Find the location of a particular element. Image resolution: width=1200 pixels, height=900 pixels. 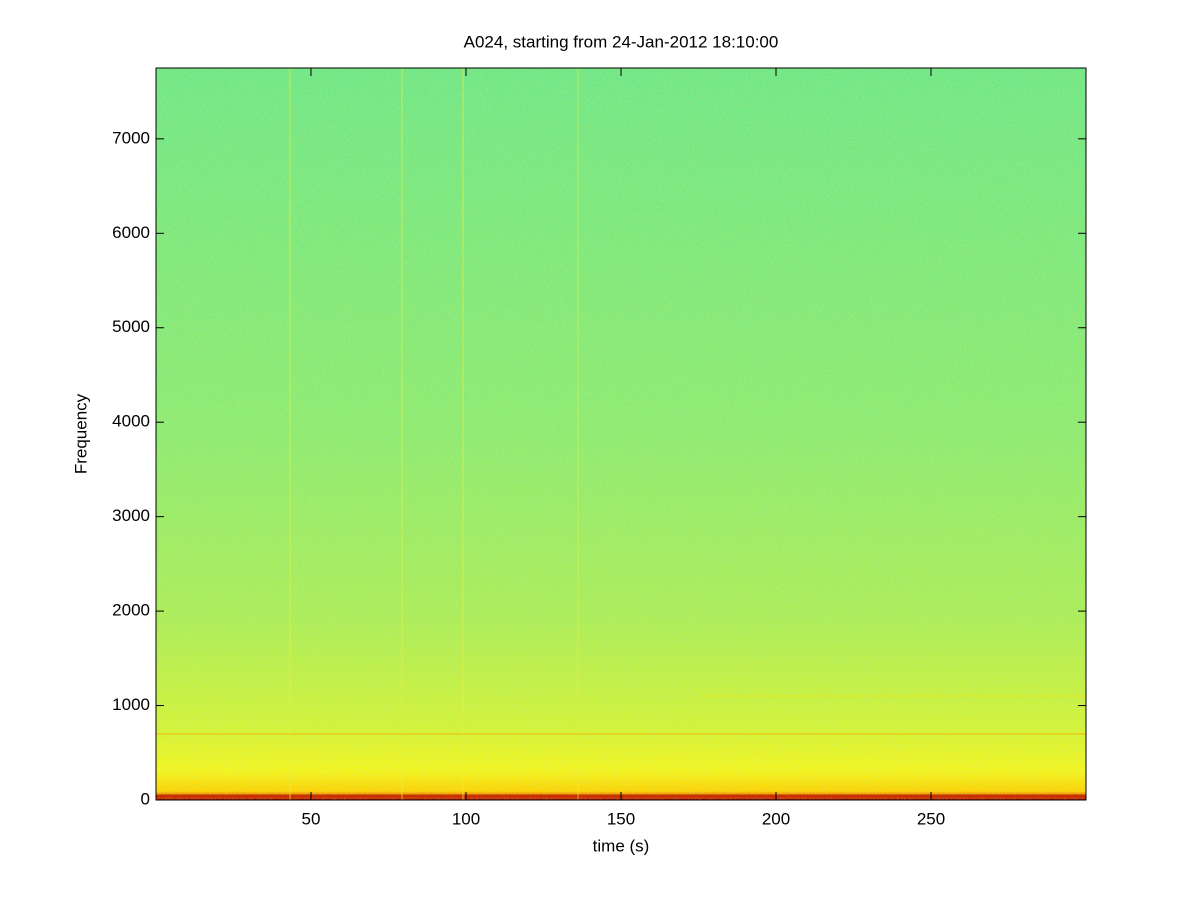

x-tick-label: 100 is located at coordinates (466, 818).